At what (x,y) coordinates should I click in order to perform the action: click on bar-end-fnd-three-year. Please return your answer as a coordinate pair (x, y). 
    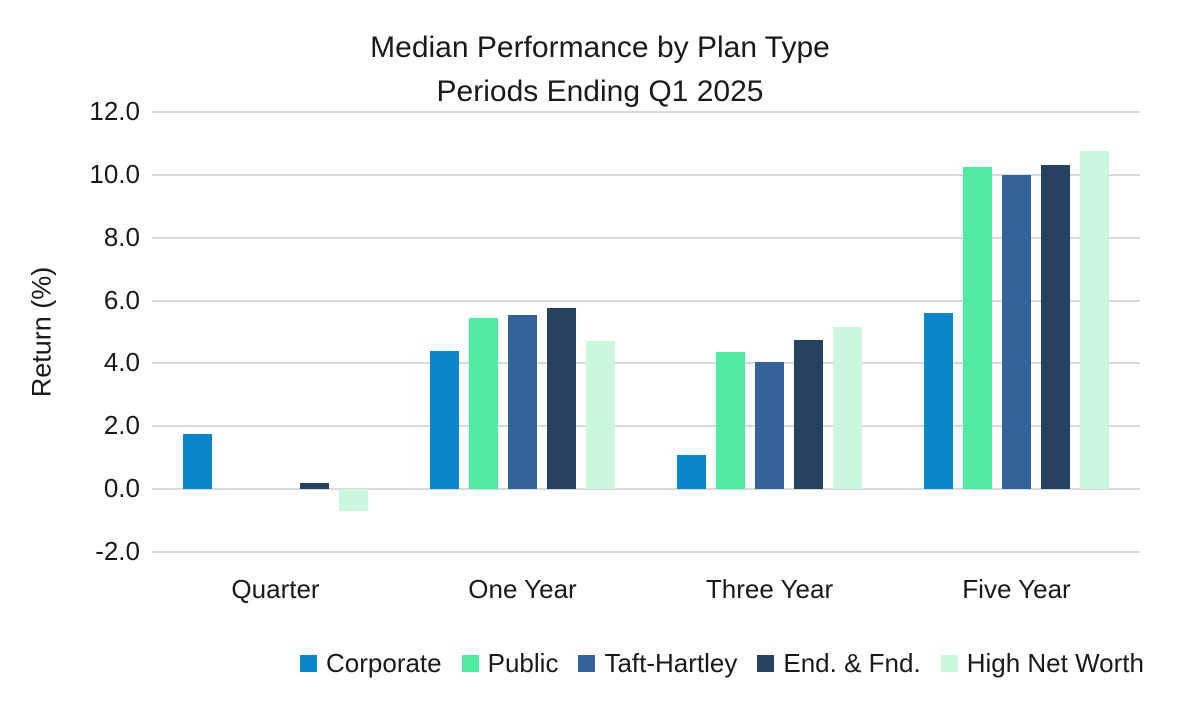
    Looking at the image, I should click on (808, 414).